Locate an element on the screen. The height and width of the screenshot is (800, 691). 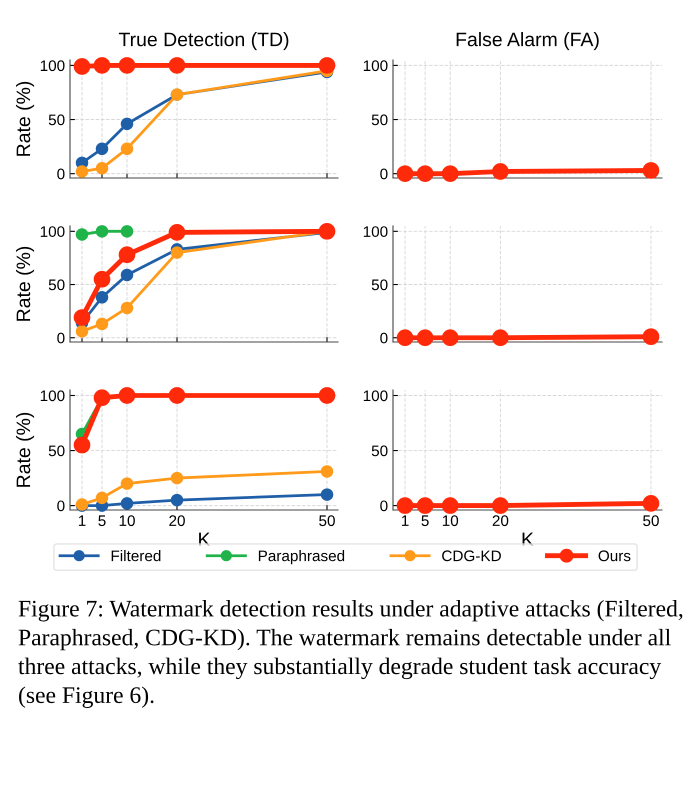
legend-label: Filtered is located at coordinates (136, 556).